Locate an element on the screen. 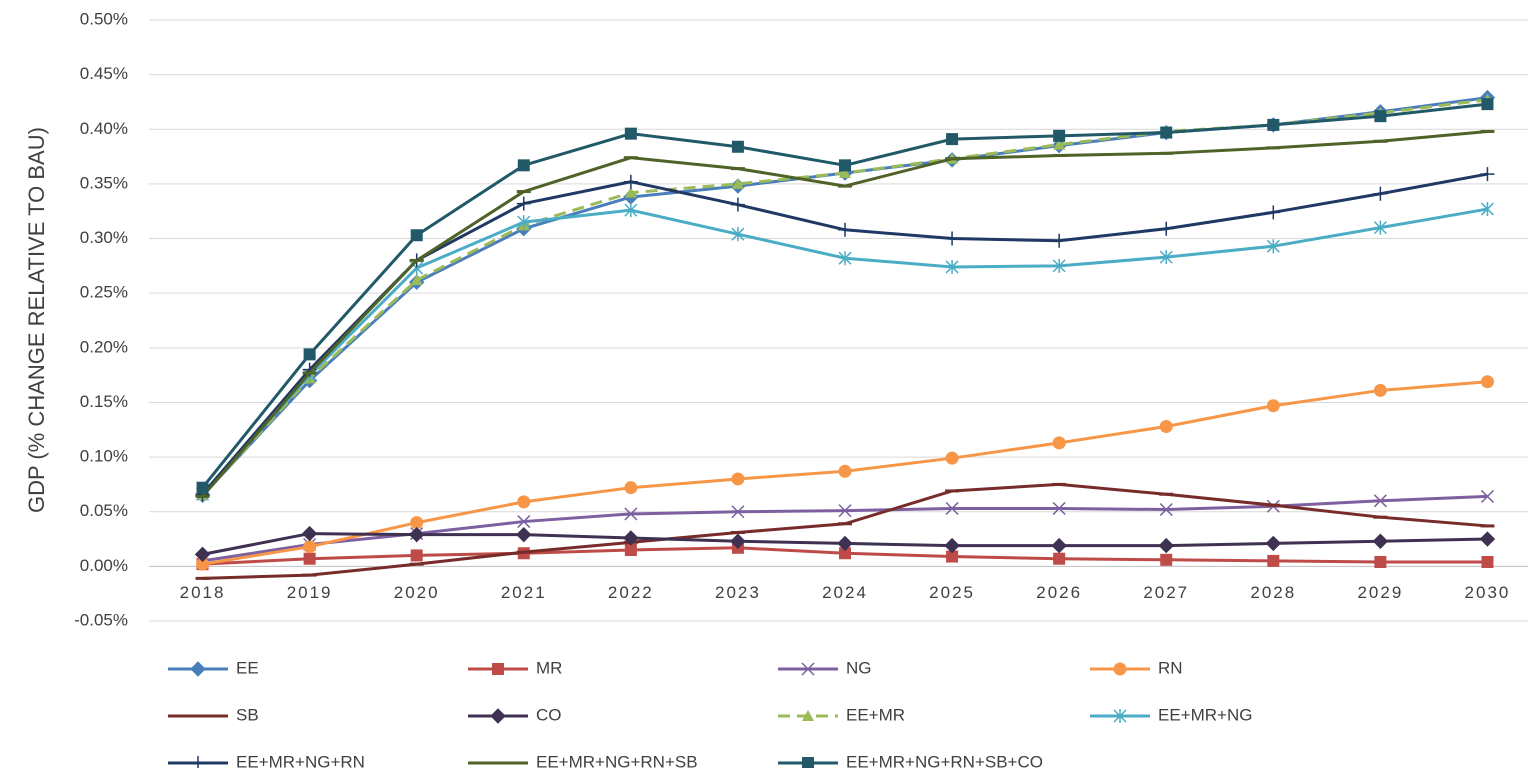 The image size is (1531, 768). legend-label: EE+MR+NG+RN+SB+CO is located at coordinates (944, 760).